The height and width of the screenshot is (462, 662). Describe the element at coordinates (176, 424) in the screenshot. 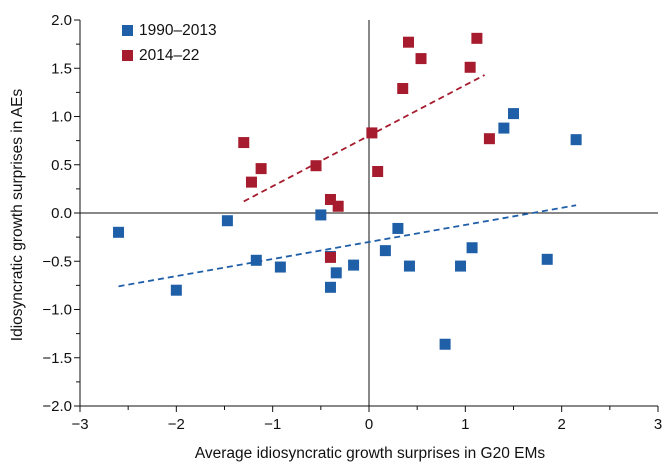

I see `x-tick-label: −2` at that location.